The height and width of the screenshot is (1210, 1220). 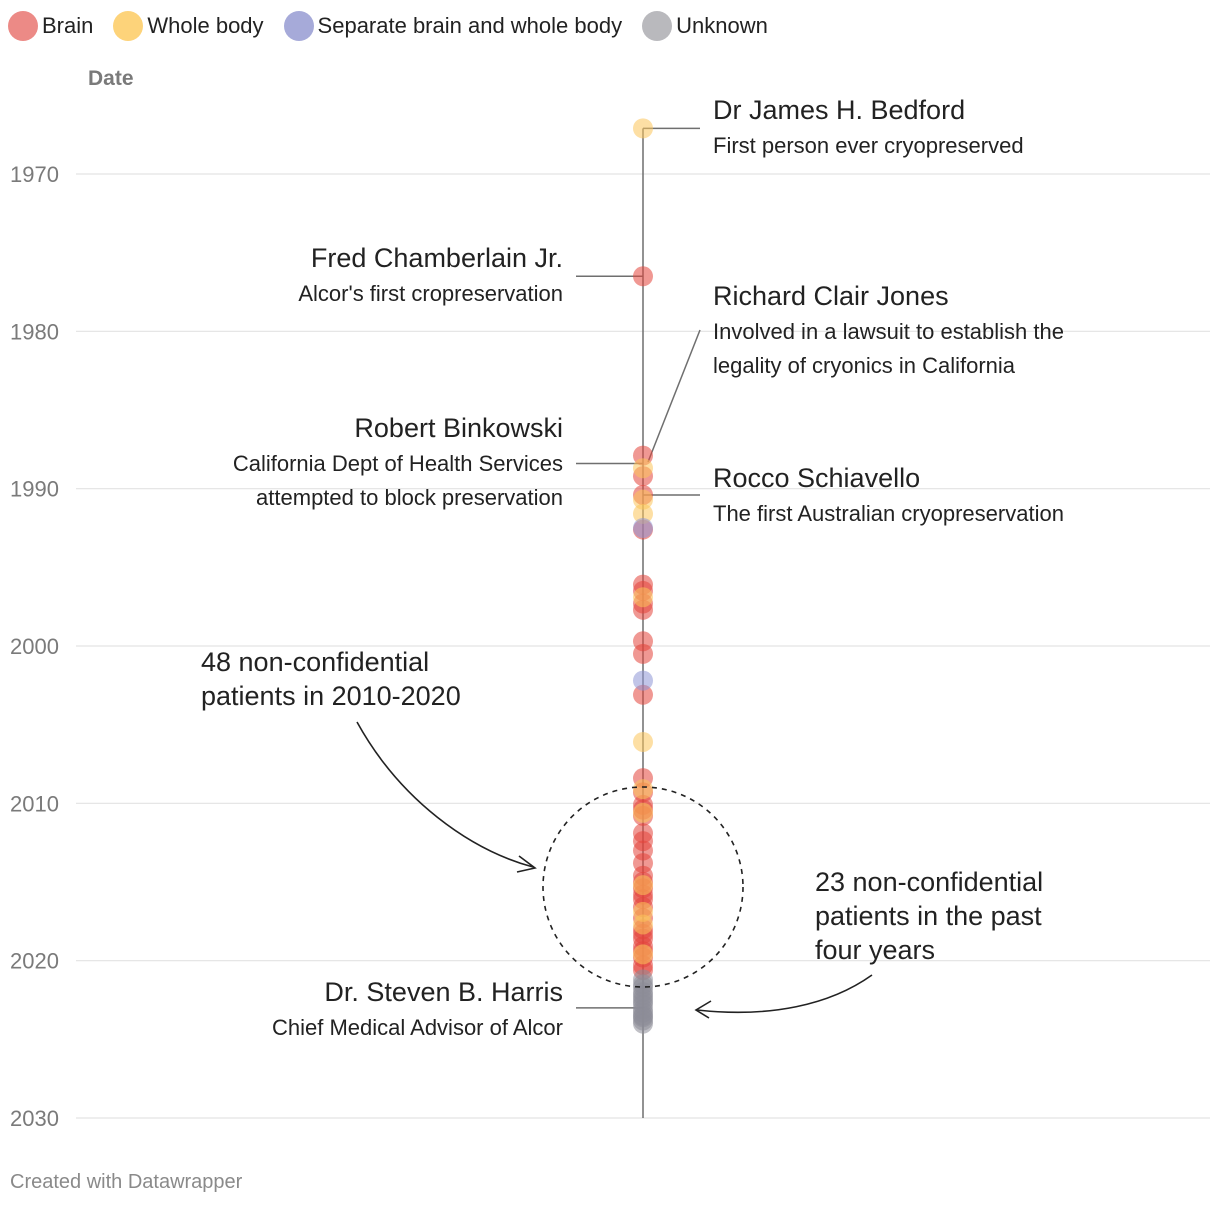 What do you see at coordinates (443, 992) in the screenshot?
I see `annotation-name: Dr. Steven B. Harris` at bounding box center [443, 992].